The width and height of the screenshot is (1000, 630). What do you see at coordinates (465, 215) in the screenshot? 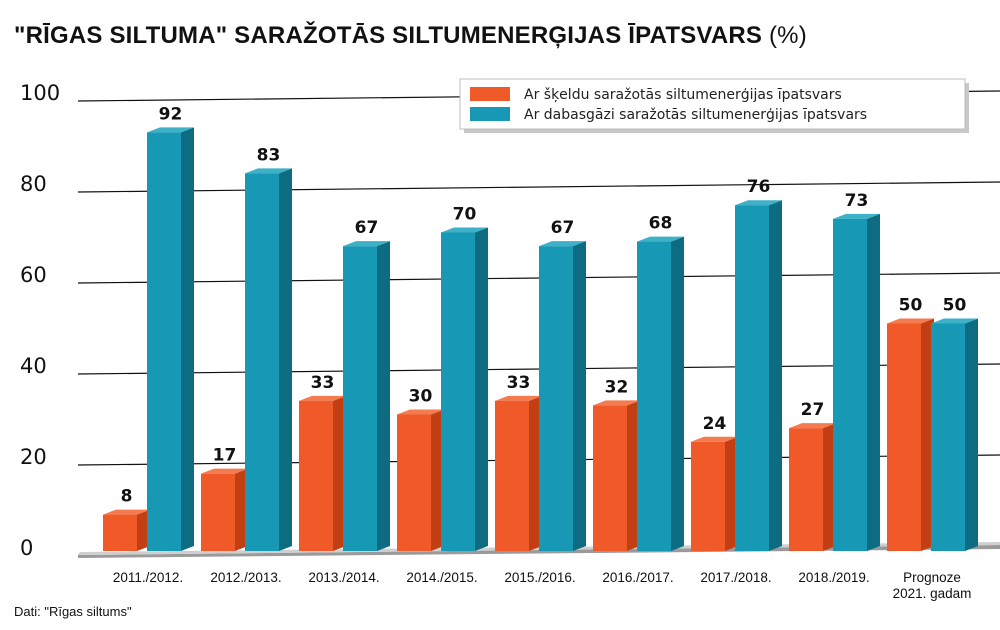
I see `data-label: 70` at bounding box center [465, 215].